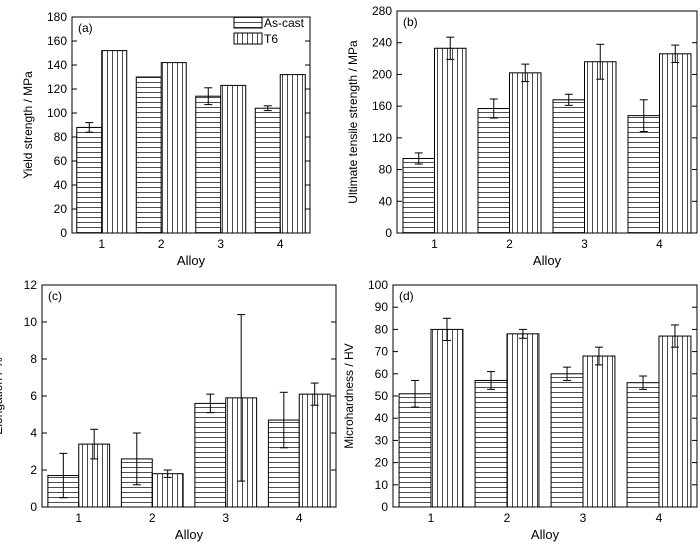 The width and height of the screenshot is (700, 546). What do you see at coordinates (57, 17) in the screenshot?
I see `y-tick-label: 180` at bounding box center [57, 17].